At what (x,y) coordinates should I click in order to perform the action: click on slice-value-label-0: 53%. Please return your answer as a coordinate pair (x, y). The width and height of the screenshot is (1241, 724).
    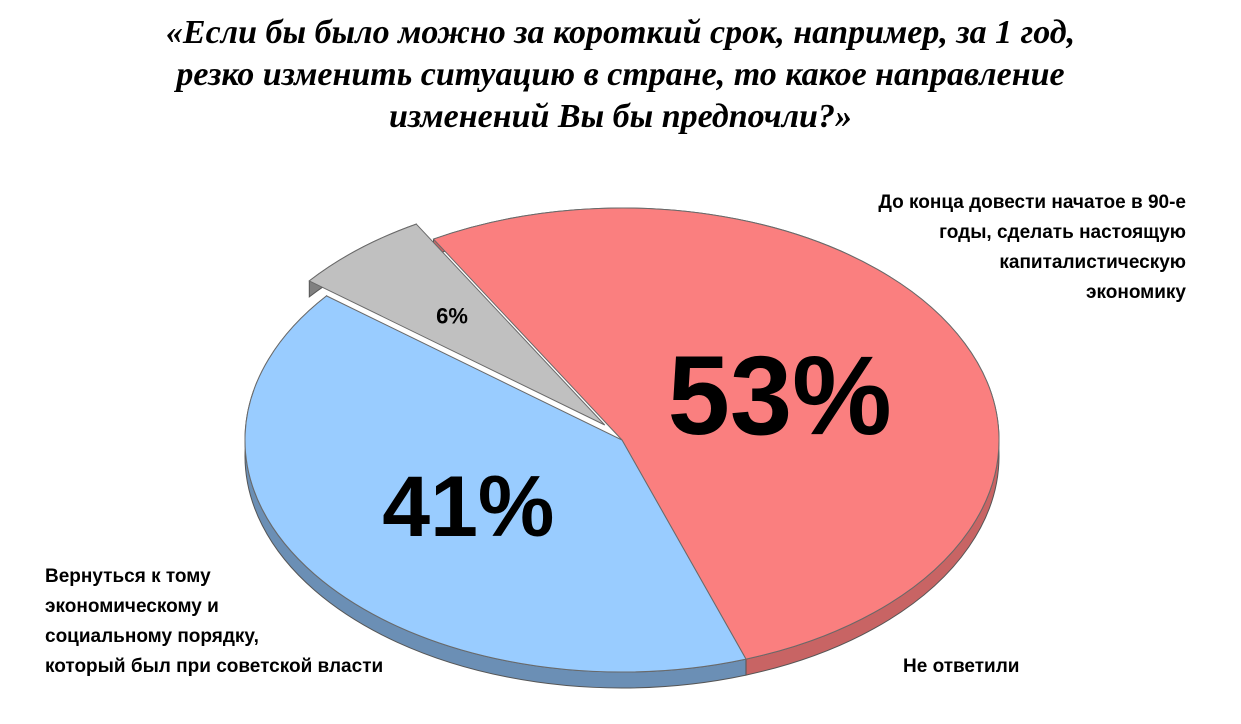
    Looking at the image, I should click on (780, 395).